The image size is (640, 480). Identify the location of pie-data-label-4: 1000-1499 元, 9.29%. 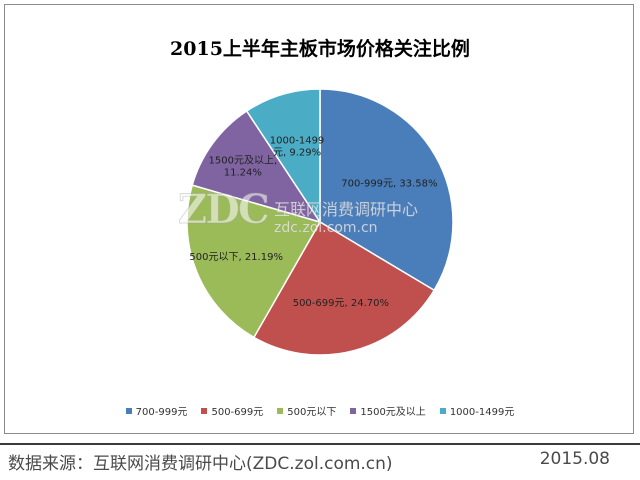
(297, 147).